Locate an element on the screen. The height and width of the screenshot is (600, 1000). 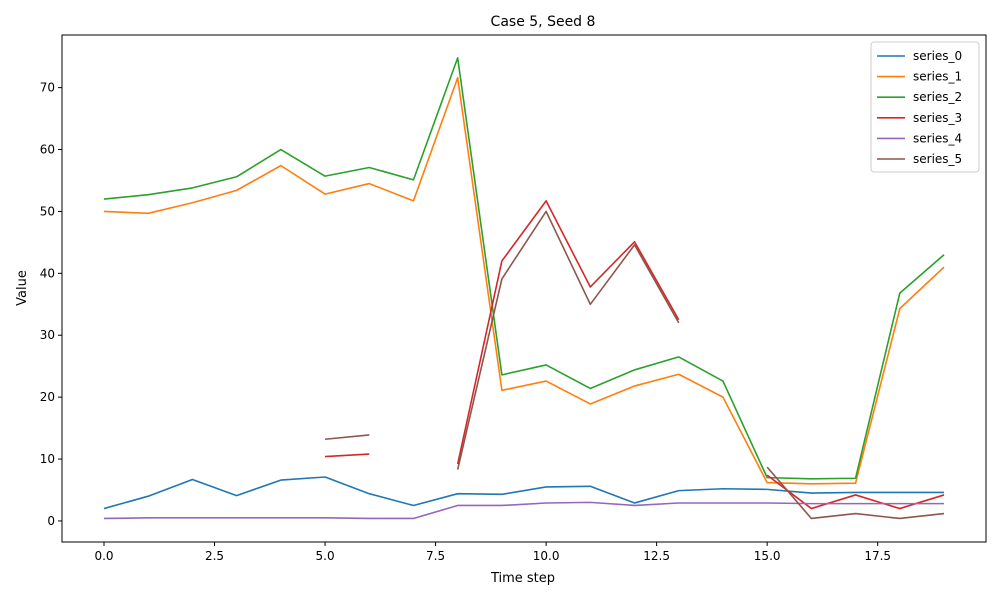
x-tick-label: 17.5 is located at coordinates (877, 556).